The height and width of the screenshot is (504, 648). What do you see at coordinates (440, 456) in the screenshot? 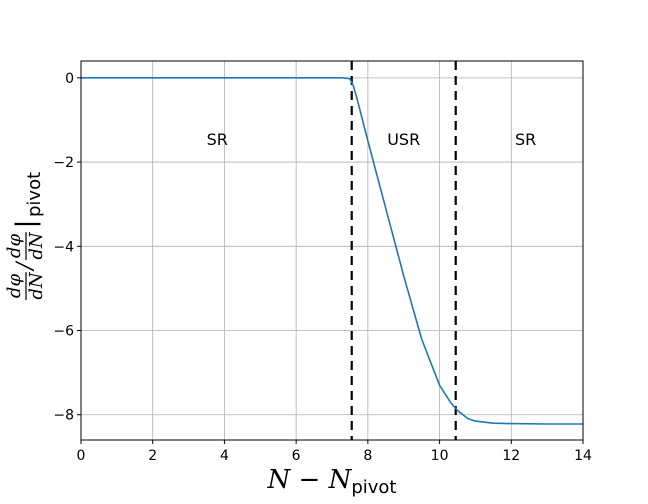
I see `x-tick-label: 10` at bounding box center [440, 456].